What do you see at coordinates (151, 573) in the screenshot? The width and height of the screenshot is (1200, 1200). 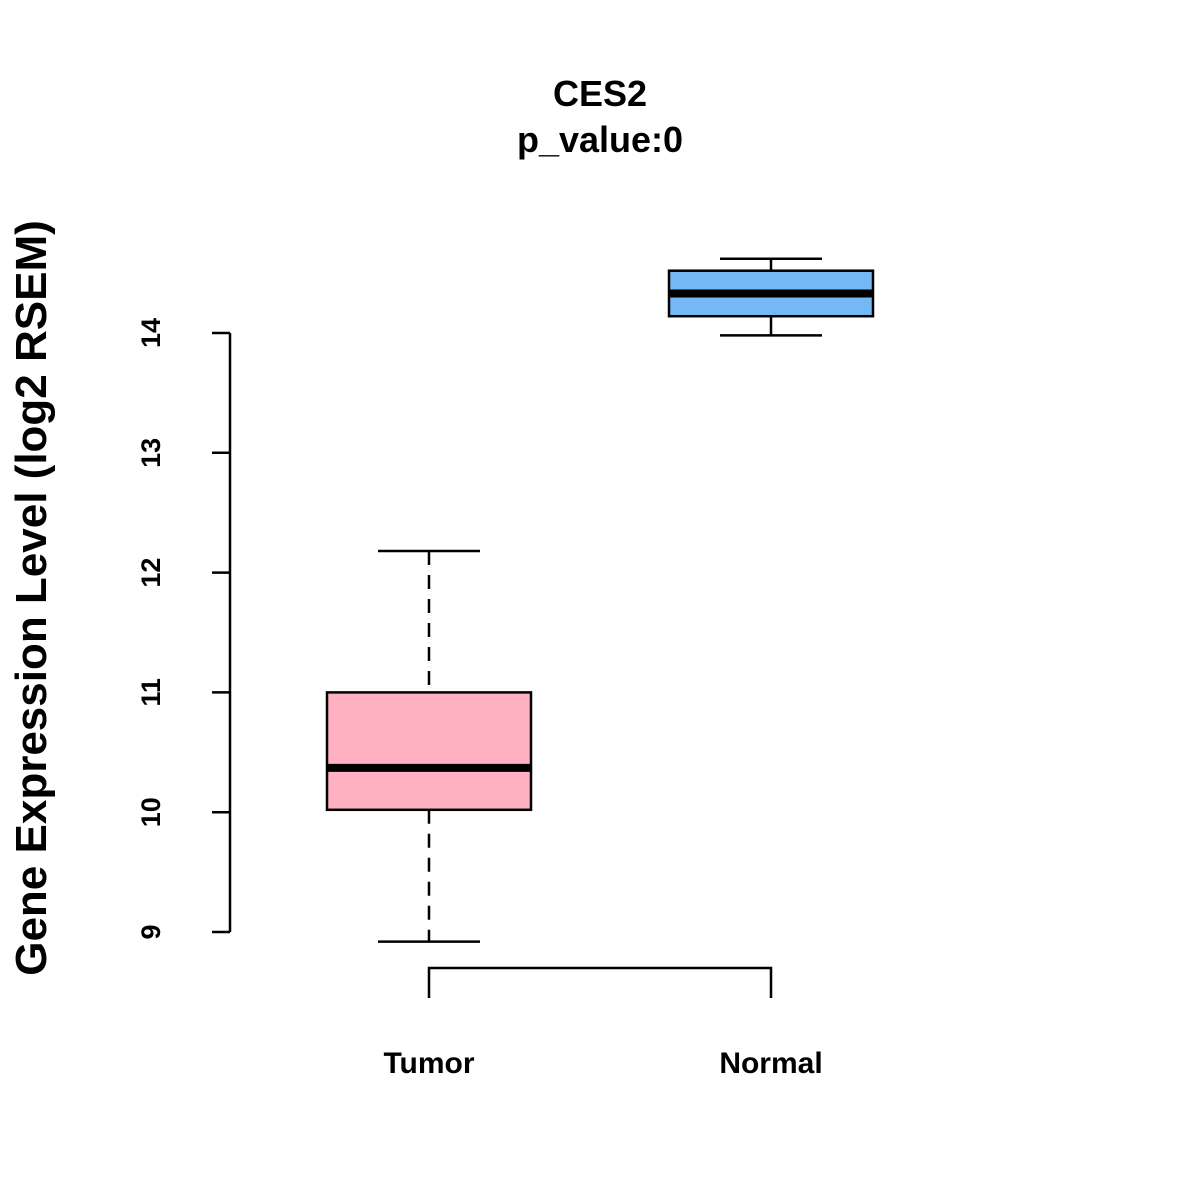 I see `y-tick-label-12: 12` at bounding box center [151, 573].